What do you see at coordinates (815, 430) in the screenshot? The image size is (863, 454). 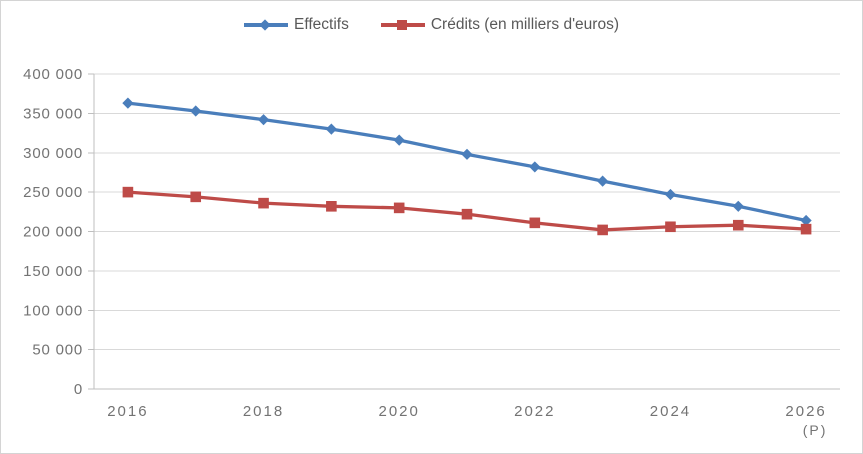 I see `x-axis-sublabel: (P)` at bounding box center [815, 430].